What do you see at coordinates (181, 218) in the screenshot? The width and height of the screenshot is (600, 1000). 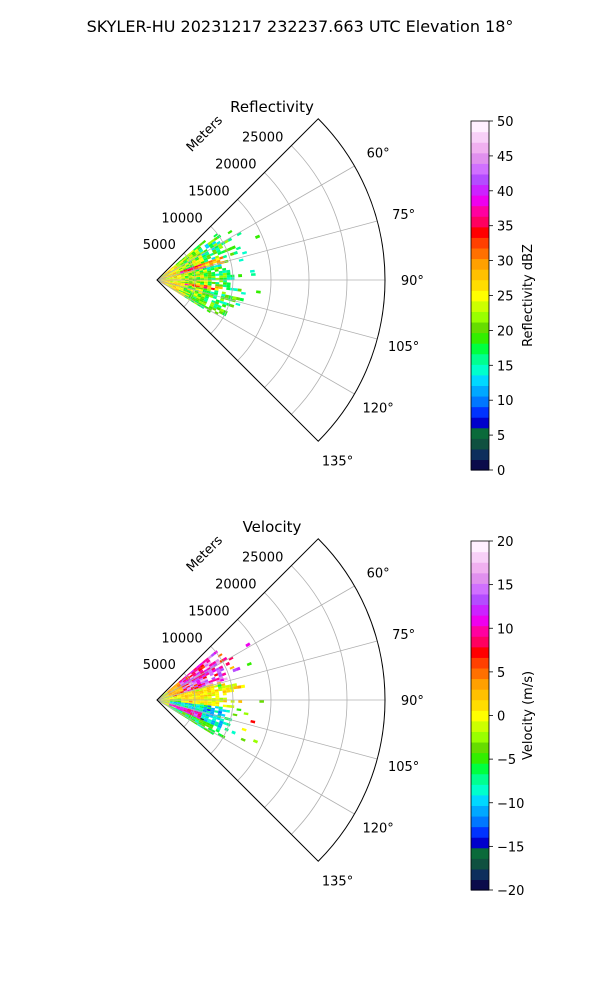 I see `range-tick-label: 10000` at bounding box center [181, 218].